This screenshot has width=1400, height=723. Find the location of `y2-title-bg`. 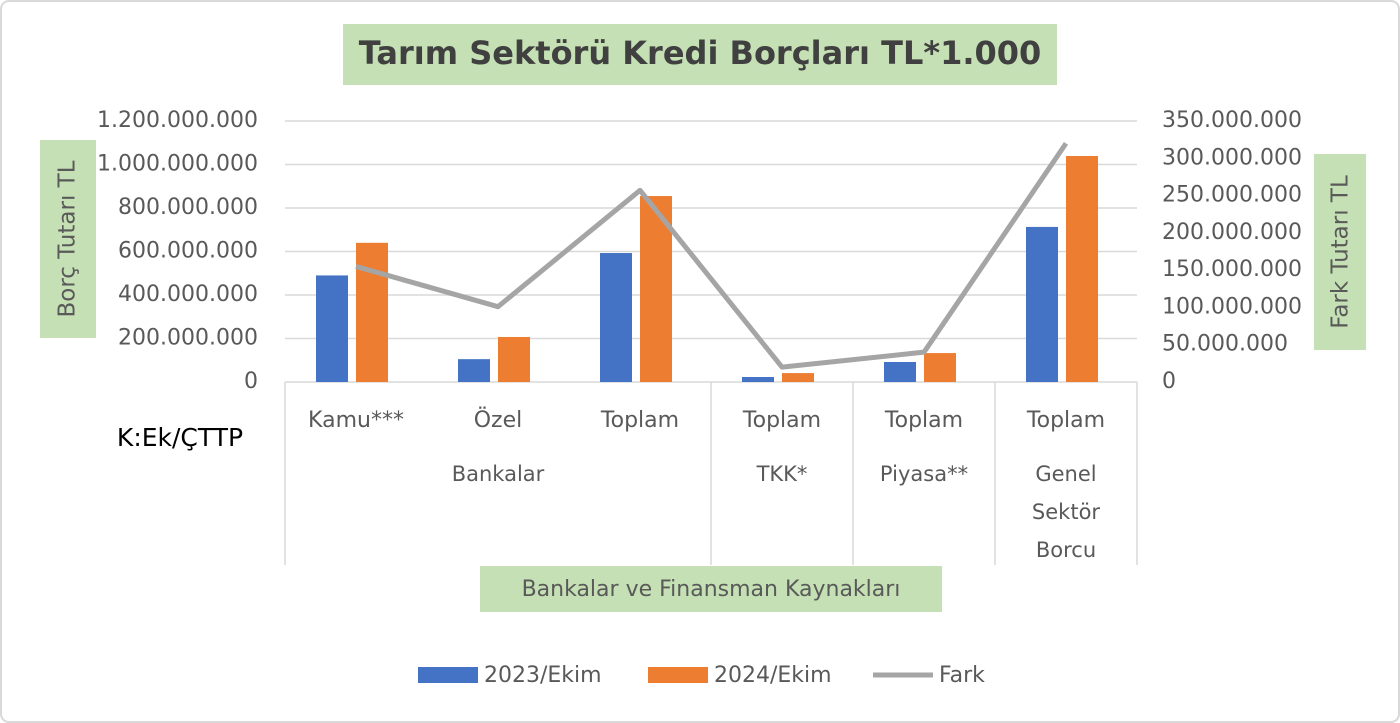

y2-title-bg is located at coordinates (1340, 252).